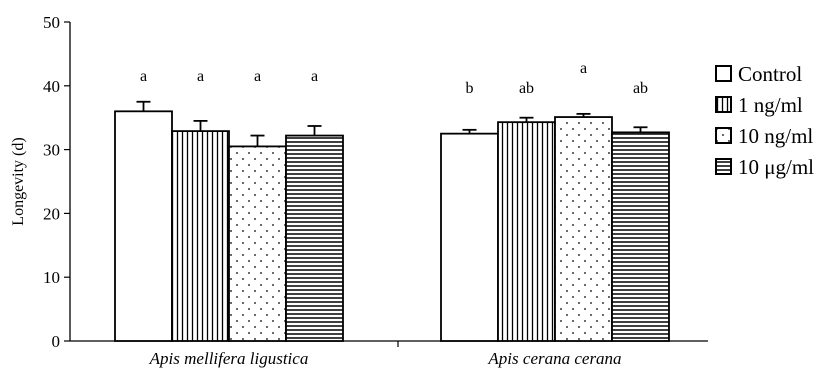 The width and height of the screenshot is (833, 373). What do you see at coordinates (51, 213) in the screenshot?
I see `y-tick-label: 20` at bounding box center [51, 213].